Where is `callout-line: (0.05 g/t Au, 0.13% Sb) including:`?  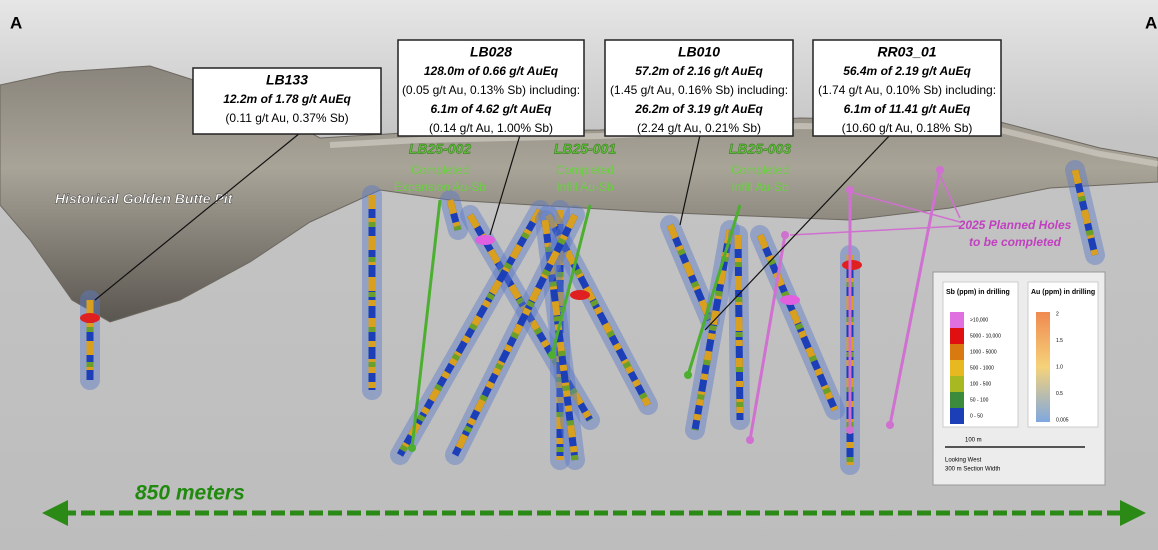 callout-line: (0.05 g/t Au, 0.13% Sb) including: is located at coordinates (491, 90).